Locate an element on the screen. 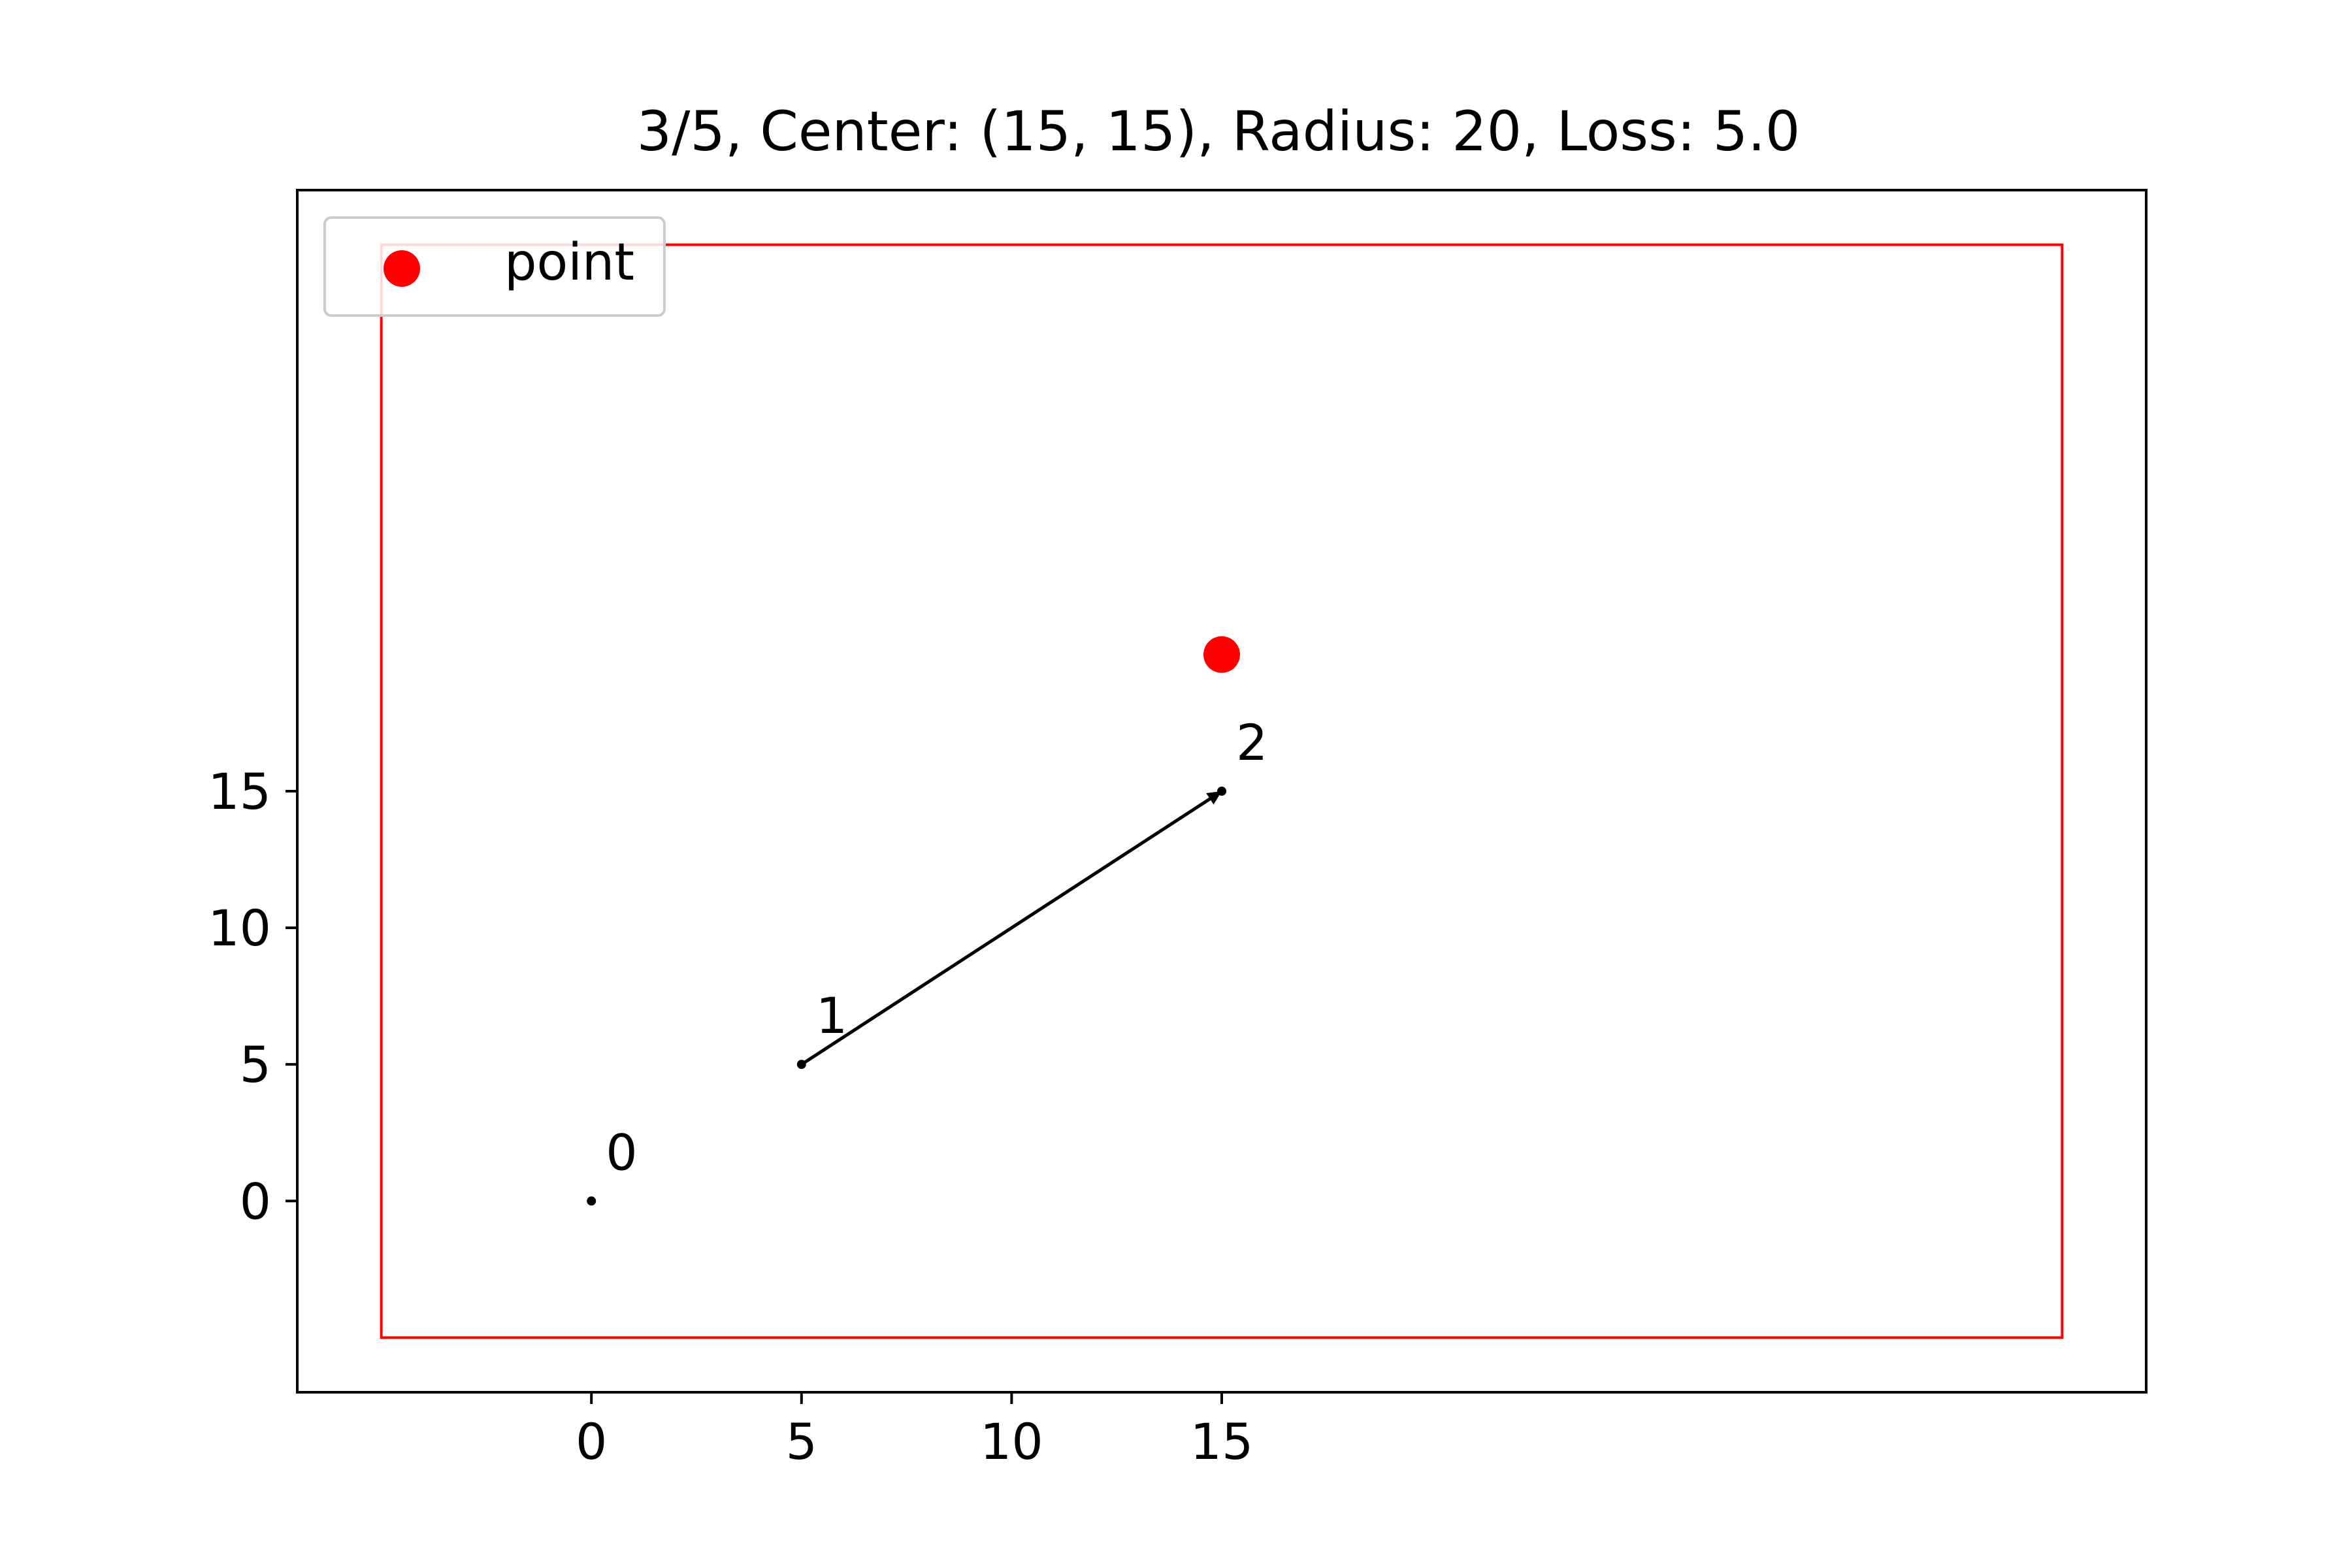 The height and width of the screenshot is (1568, 2352). red-point is located at coordinates (1221, 654).